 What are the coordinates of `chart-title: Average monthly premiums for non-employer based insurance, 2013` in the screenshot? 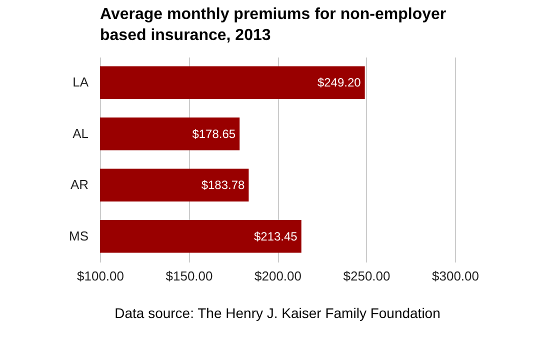 It's located at (273, 25).